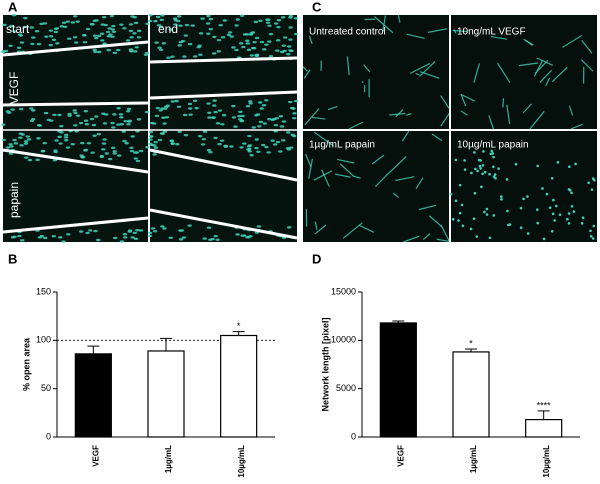 The image size is (600, 484). Describe the element at coordinates (223, 95) in the screenshot. I see `scratch-line` at that location.